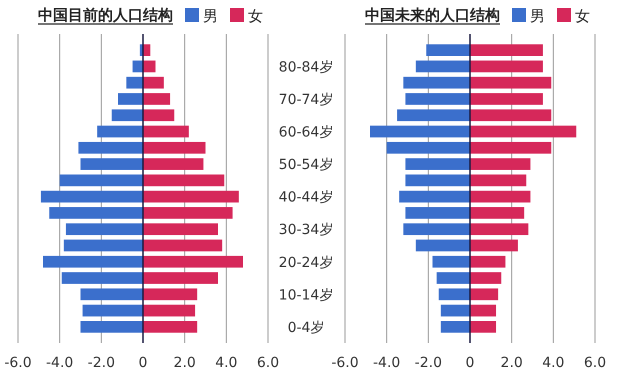  What do you see at coordinates (306, 230) in the screenshot?
I see `y-tick-label: 30-34岁` at bounding box center [306, 230].